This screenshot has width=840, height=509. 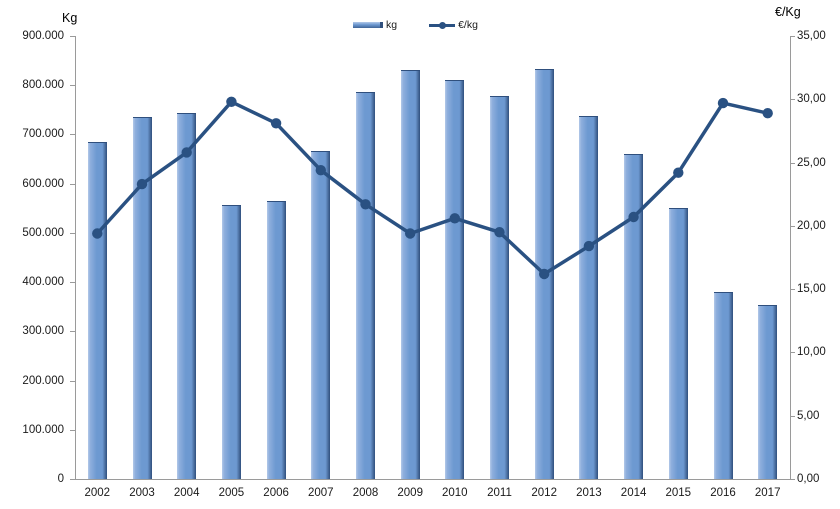 What do you see at coordinates (320, 170) in the screenshot?
I see `point-2007` at bounding box center [320, 170].